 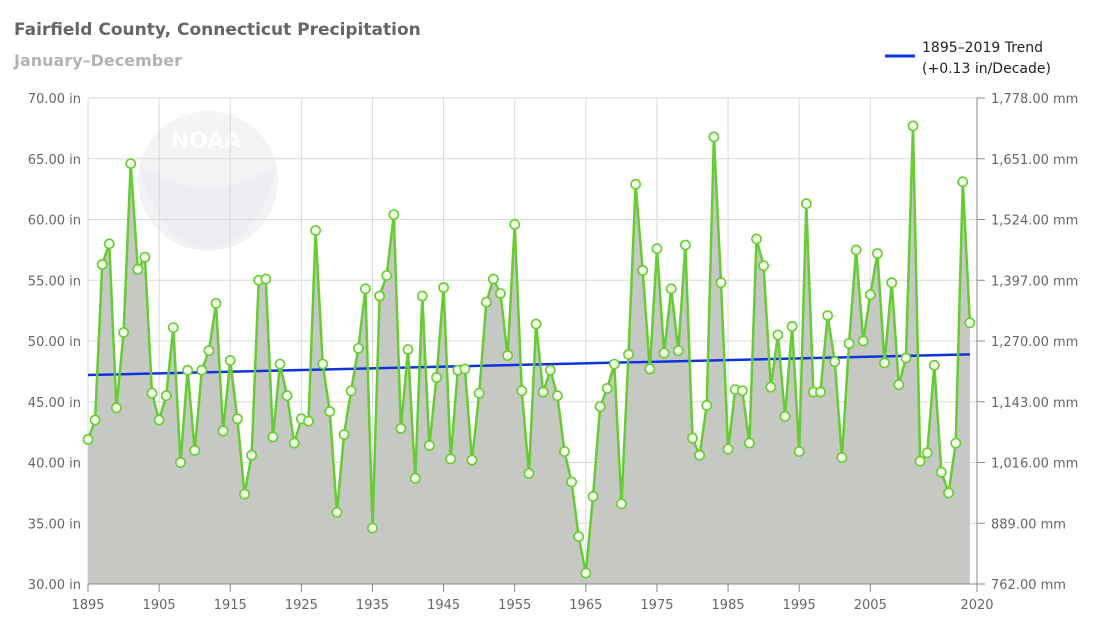 I want to click on x-tick-label: 1995, so click(x=799, y=605).